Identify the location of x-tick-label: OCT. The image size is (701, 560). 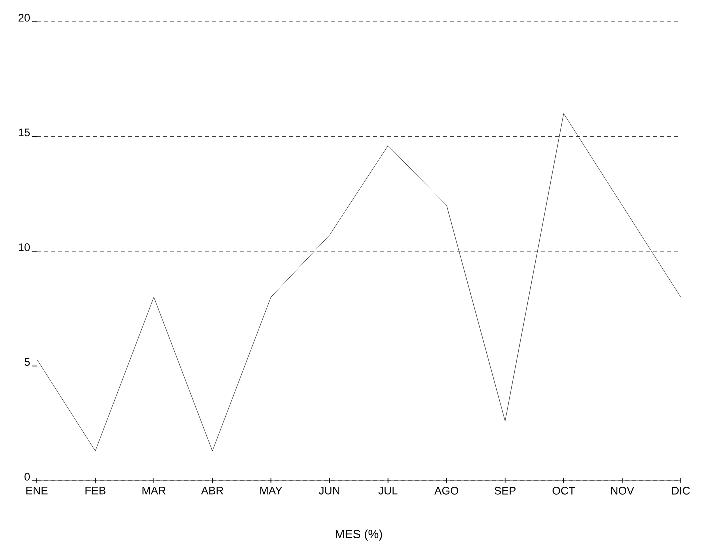
(564, 491).